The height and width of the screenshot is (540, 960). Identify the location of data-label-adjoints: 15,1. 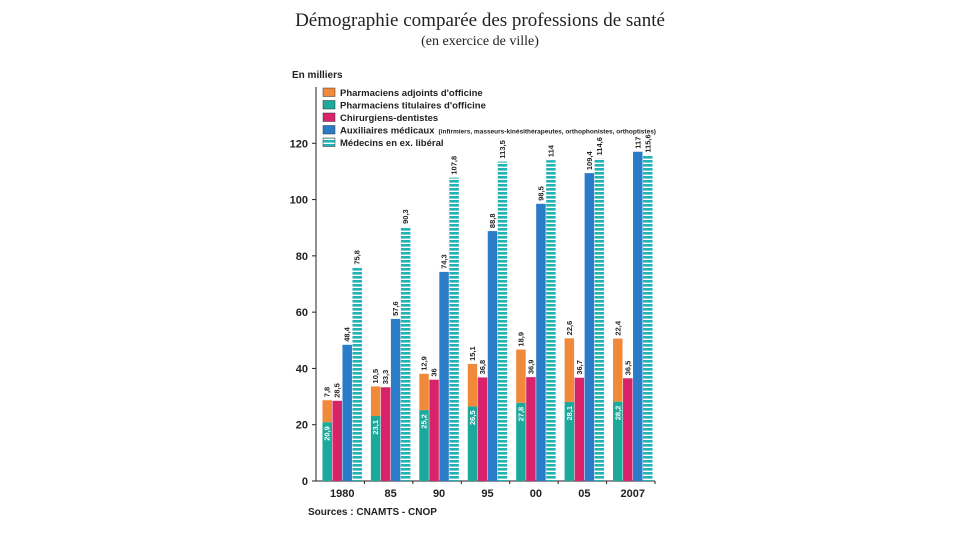
(472, 353).